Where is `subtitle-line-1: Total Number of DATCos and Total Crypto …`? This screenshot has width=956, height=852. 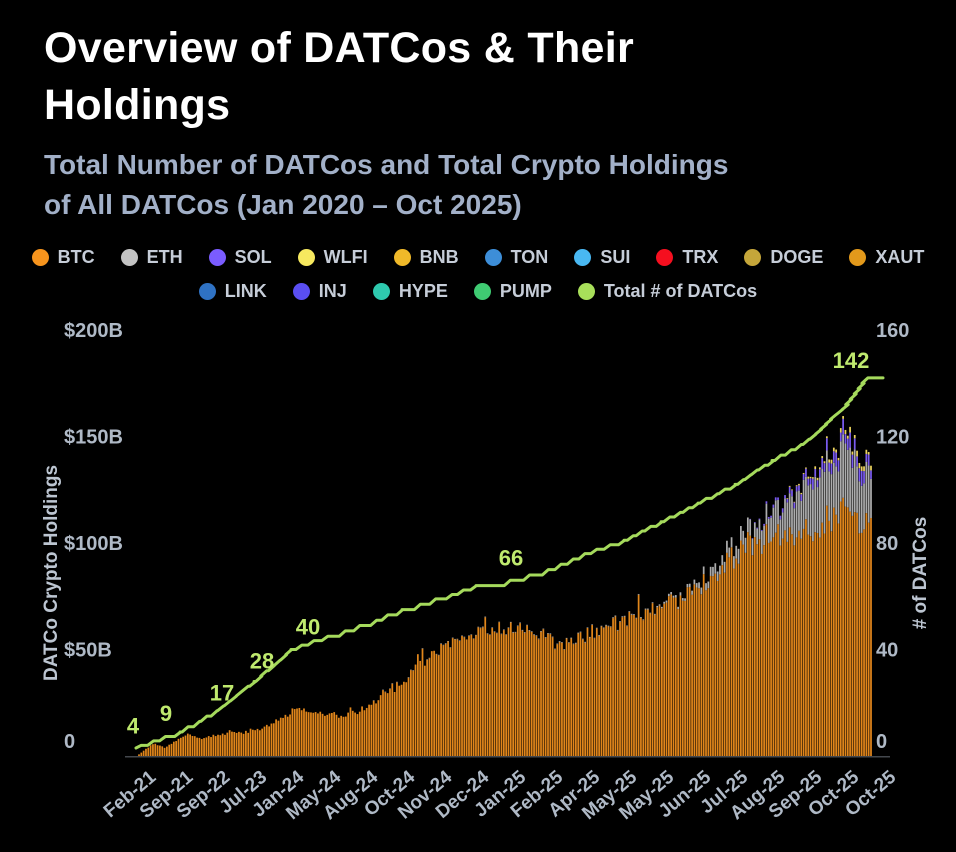
subtitle-line-1: Total Number of DATCos and Total Crypto … is located at coordinates (386, 164).